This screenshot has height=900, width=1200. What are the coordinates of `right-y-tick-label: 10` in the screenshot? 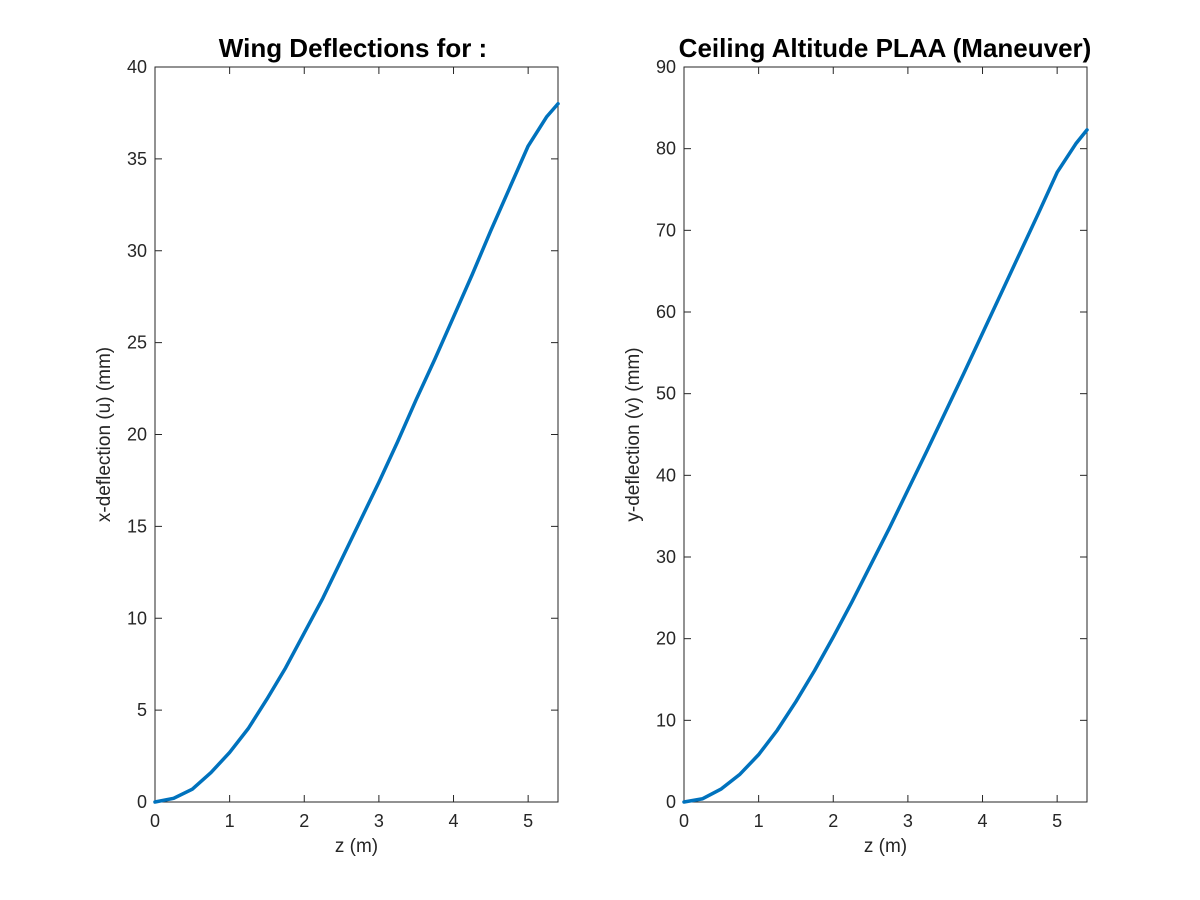 It's located at (666, 720).